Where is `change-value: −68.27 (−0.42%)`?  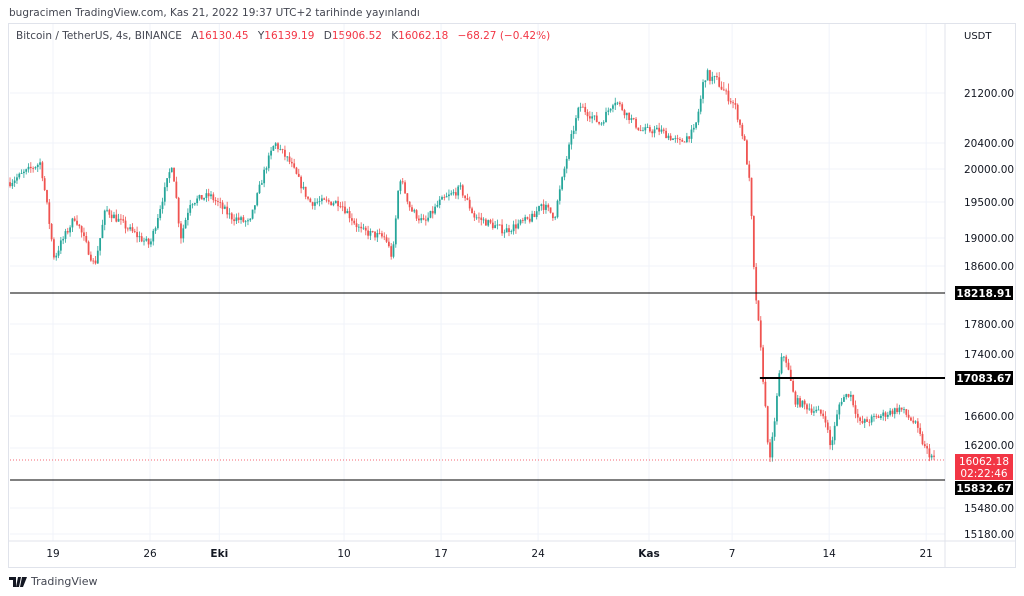
change-value: −68.27 (−0.42%) is located at coordinates (504, 36).